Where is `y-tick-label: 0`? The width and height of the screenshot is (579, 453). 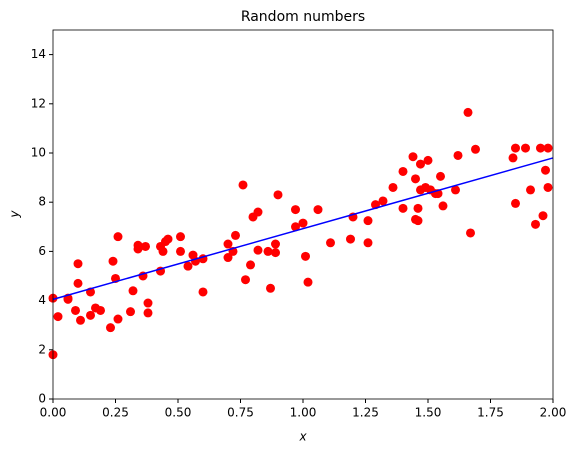 y-tick-label: 0 is located at coordinates (42, 399).